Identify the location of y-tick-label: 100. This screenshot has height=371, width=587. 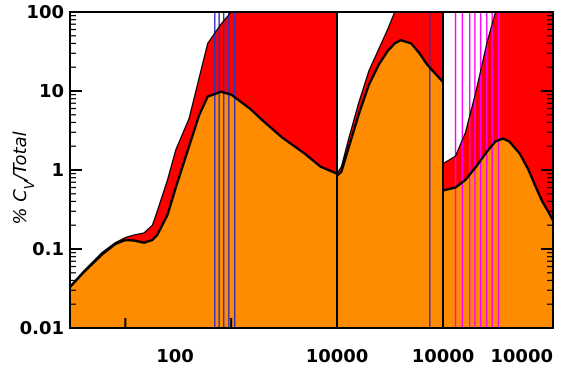
(45, 12).